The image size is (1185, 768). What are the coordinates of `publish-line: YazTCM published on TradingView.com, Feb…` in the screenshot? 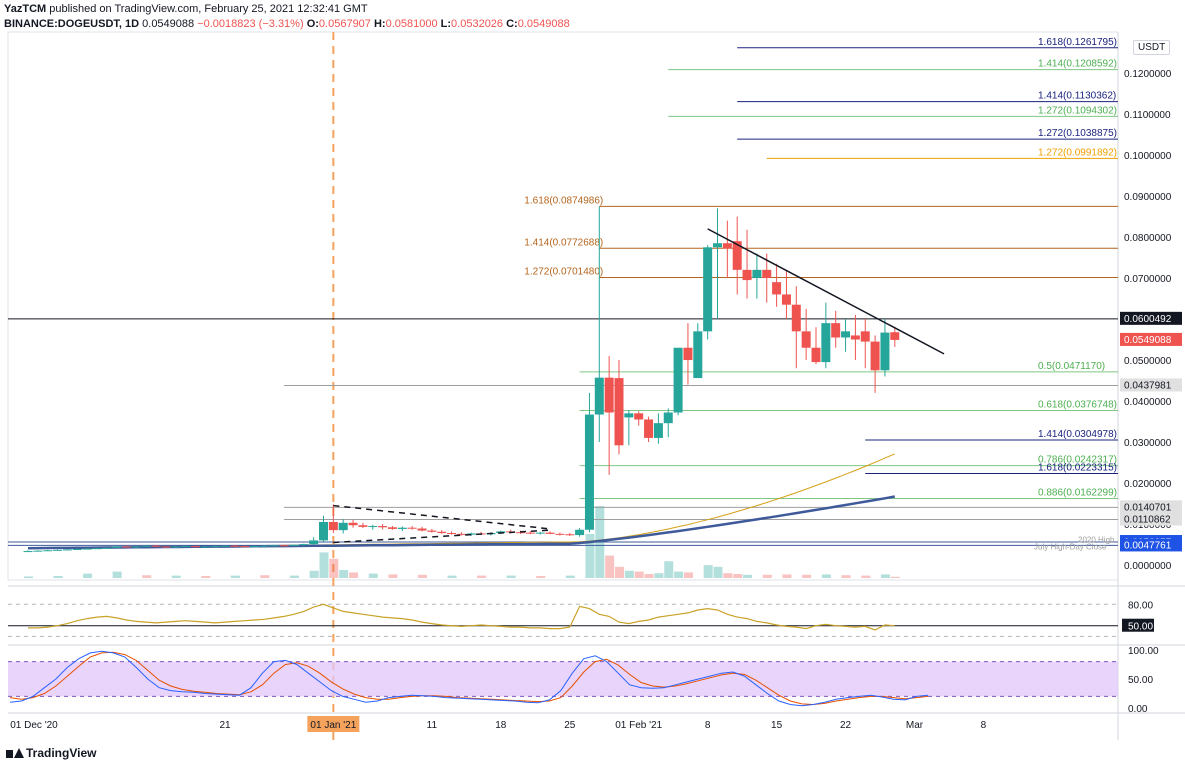 It's located at (287, 9).